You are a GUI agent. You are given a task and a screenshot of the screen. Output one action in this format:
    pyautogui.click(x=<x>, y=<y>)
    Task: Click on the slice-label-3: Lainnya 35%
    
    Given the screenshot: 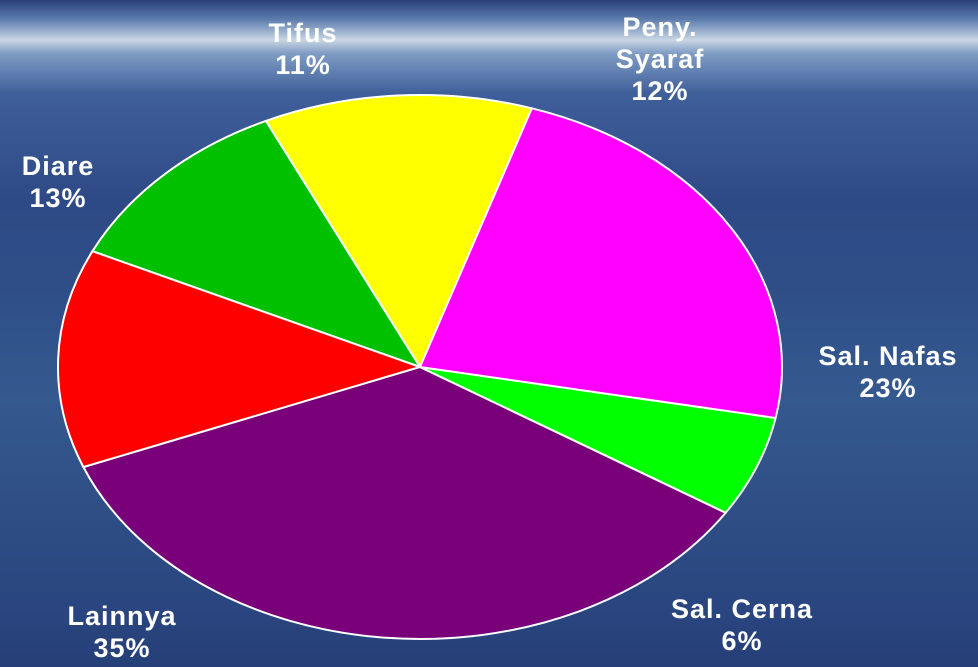 What is the action you would take?
    pyautogui.click(x=121, y=632)
    